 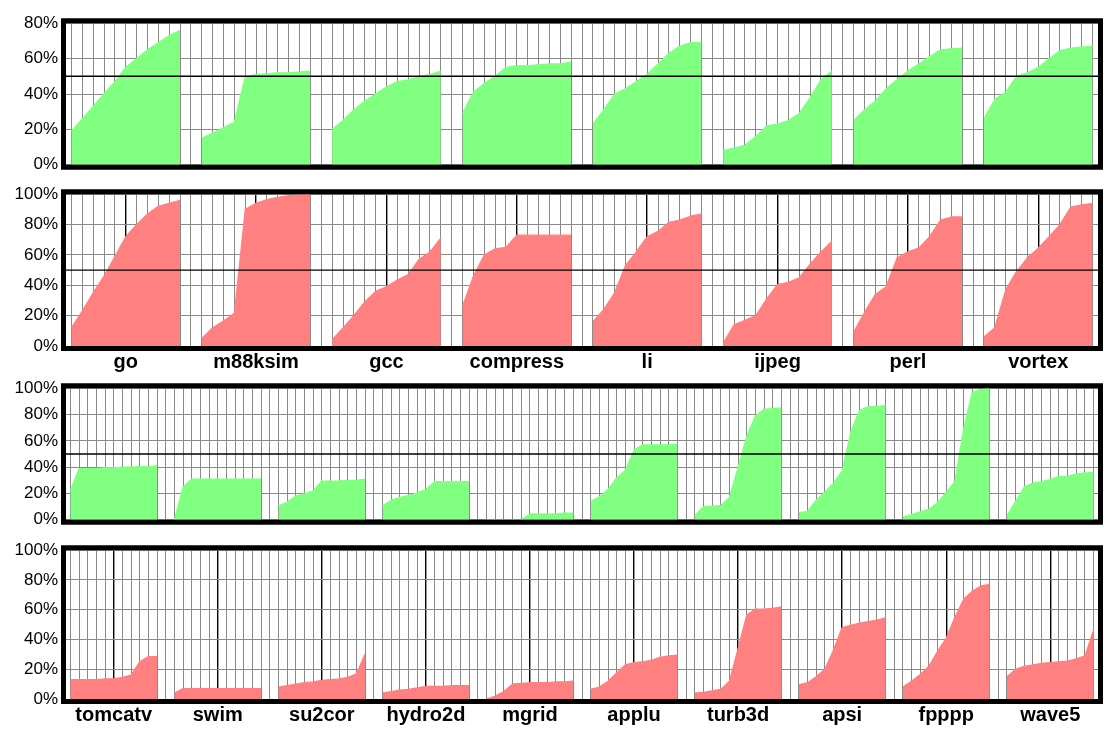 What do you see at coordinates (530, 713) in the screenshot?
I see `x-tick-label: mgrid` at bounding box center [530, 713].